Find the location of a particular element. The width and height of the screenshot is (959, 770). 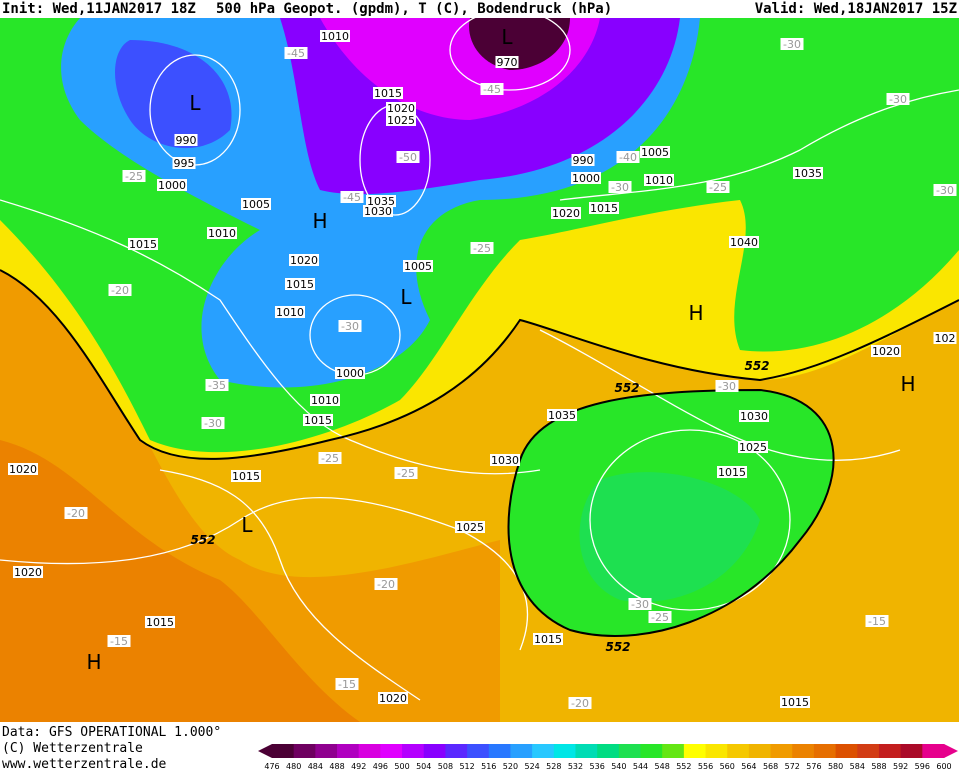

data-source: Data: GFS OPERATIONAL 1.000° is located at coordinates (111, 732).